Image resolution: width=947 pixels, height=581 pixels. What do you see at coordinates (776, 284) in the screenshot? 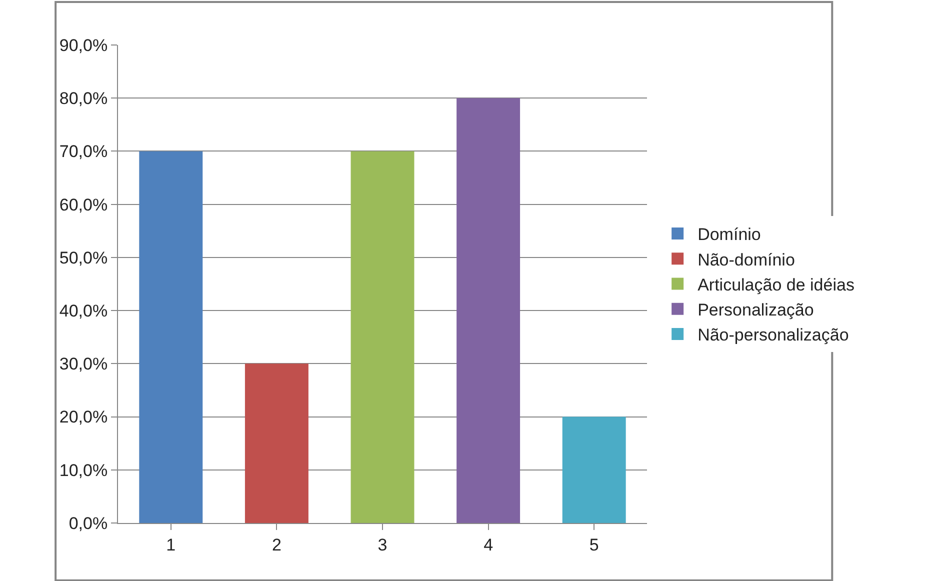
I see `legend-label: Articulação de idéias` at bounding box center [776, 284].